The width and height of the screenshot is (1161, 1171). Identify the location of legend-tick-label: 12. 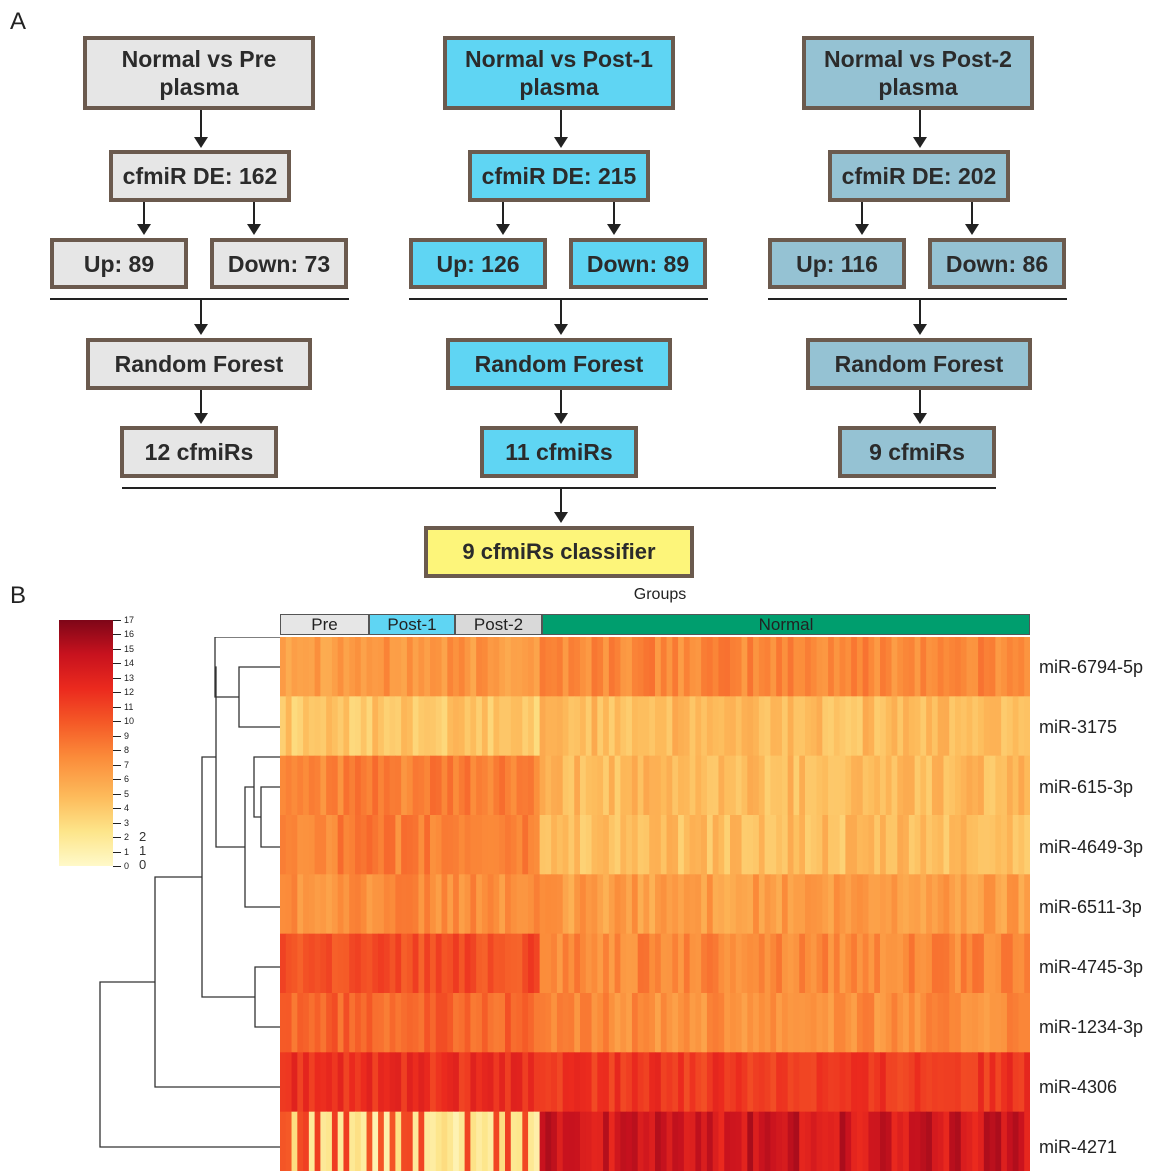
(129, 692).